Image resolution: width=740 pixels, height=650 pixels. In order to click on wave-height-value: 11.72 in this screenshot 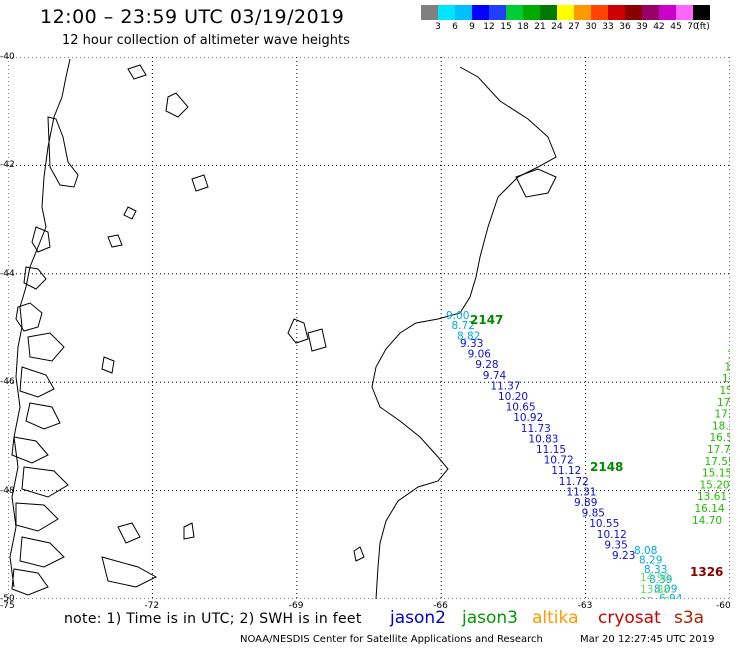, I will do `click(574, 482)`.